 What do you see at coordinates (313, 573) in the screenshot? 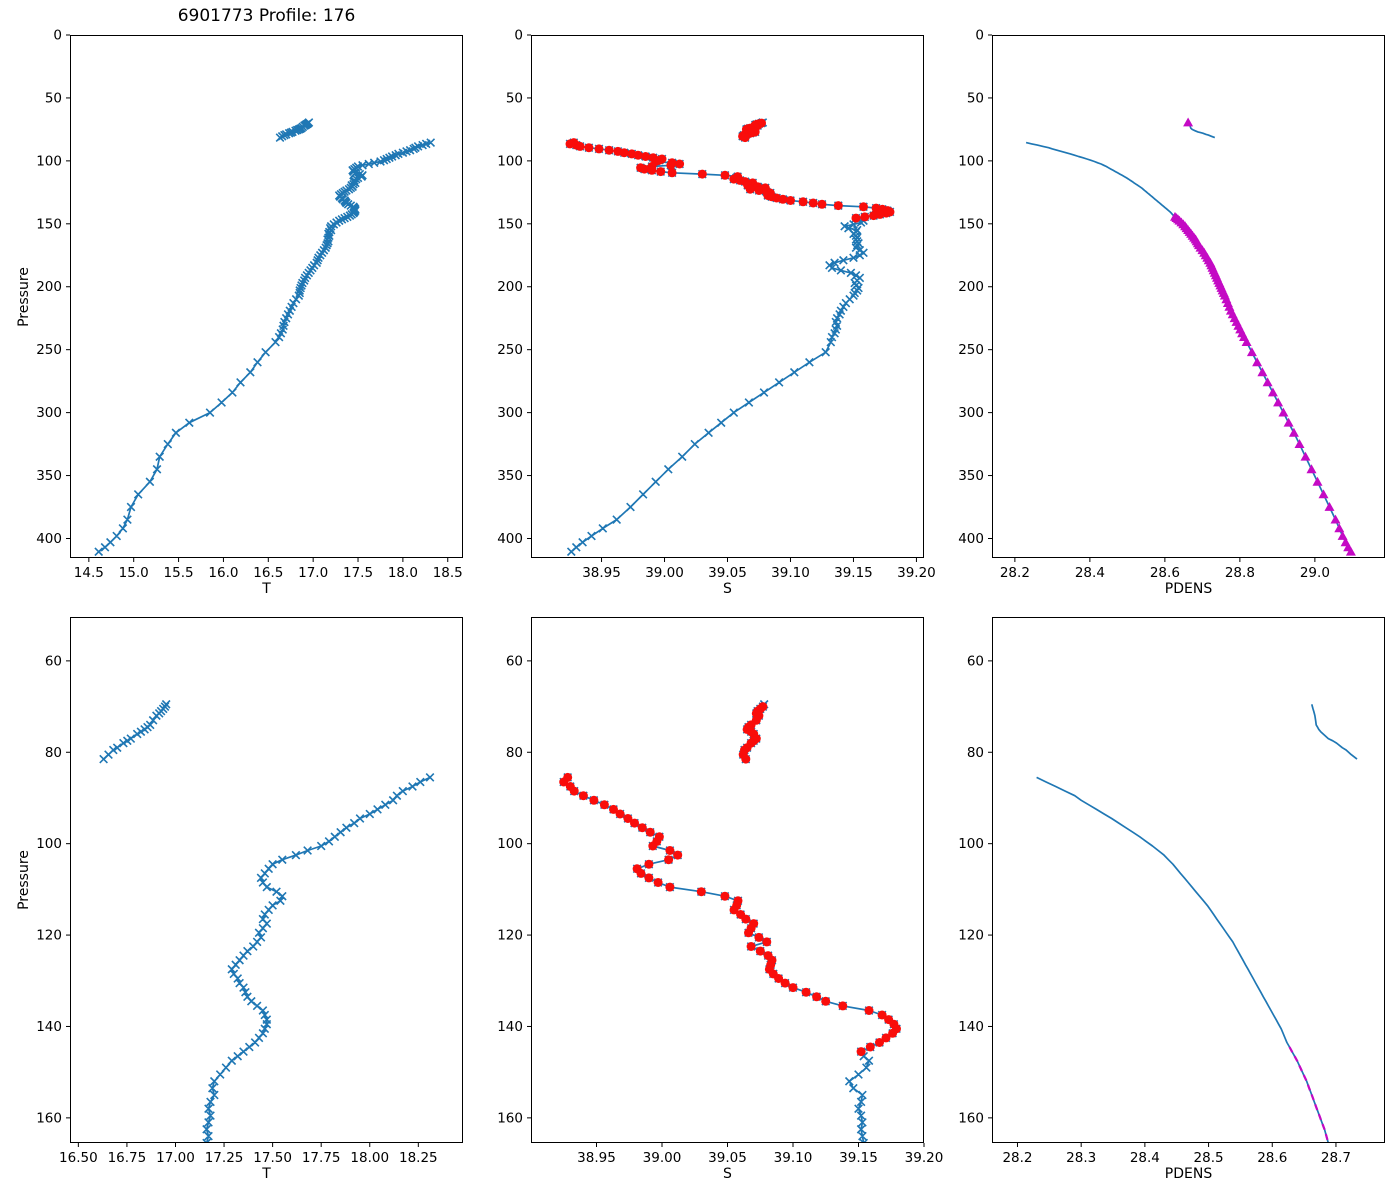
I see `tick-label: 17.0` at bounding box center [313, 573].